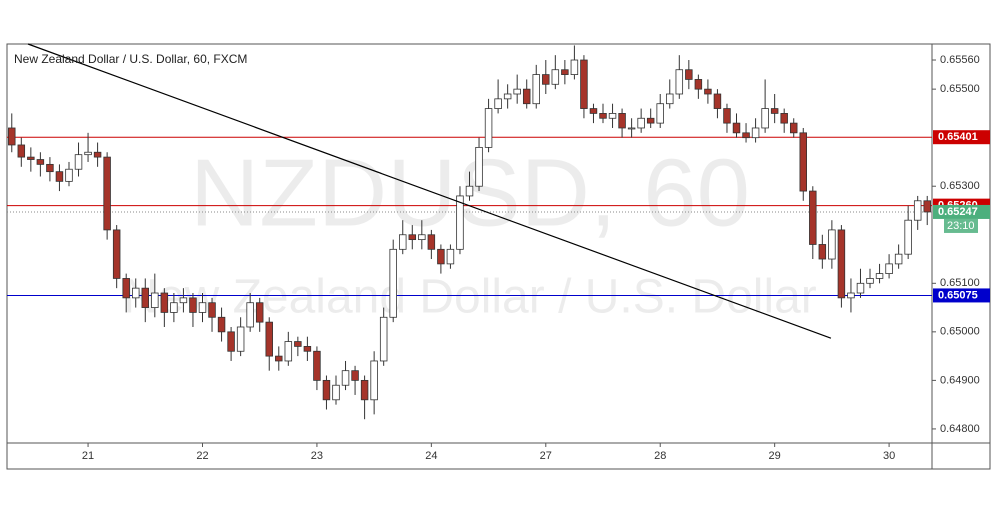  What do you see at coordinates (958, 137) in the screenshot?
I see `level-label: 0.65401` at bounding box center [958, 137].